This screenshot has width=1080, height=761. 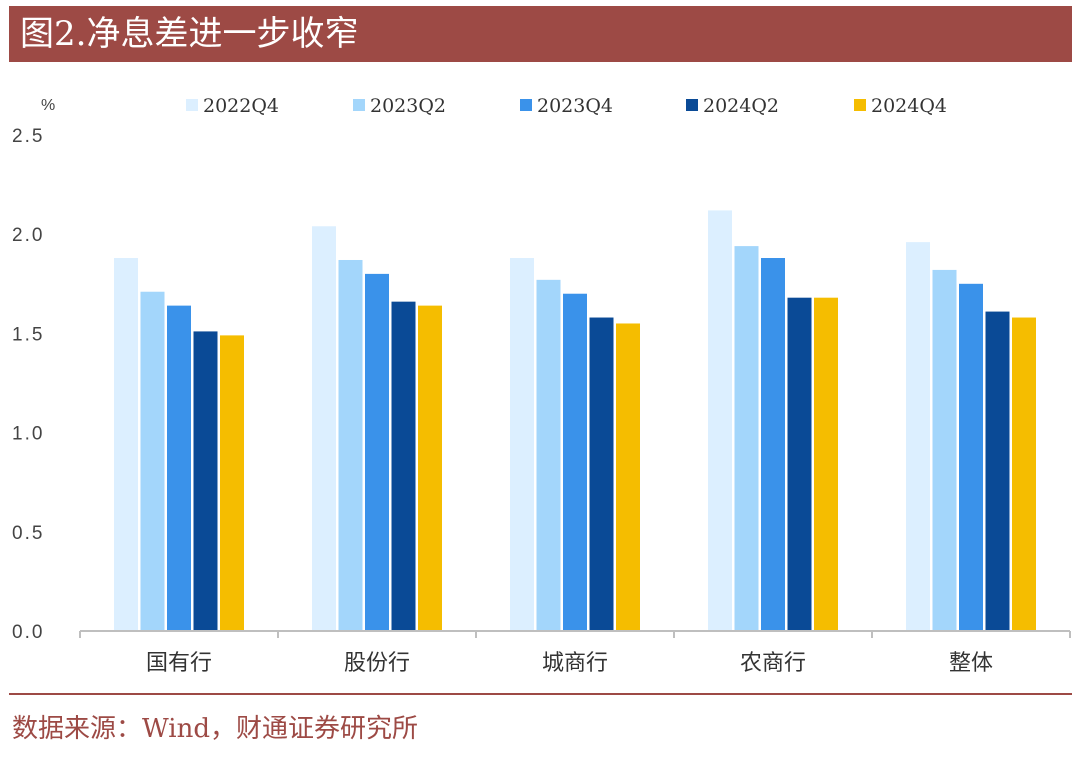 What do you see at coordinates (179, 663) in the screenshot?
I see `x-category-label: 国有行` at bounding box center [179, 663].